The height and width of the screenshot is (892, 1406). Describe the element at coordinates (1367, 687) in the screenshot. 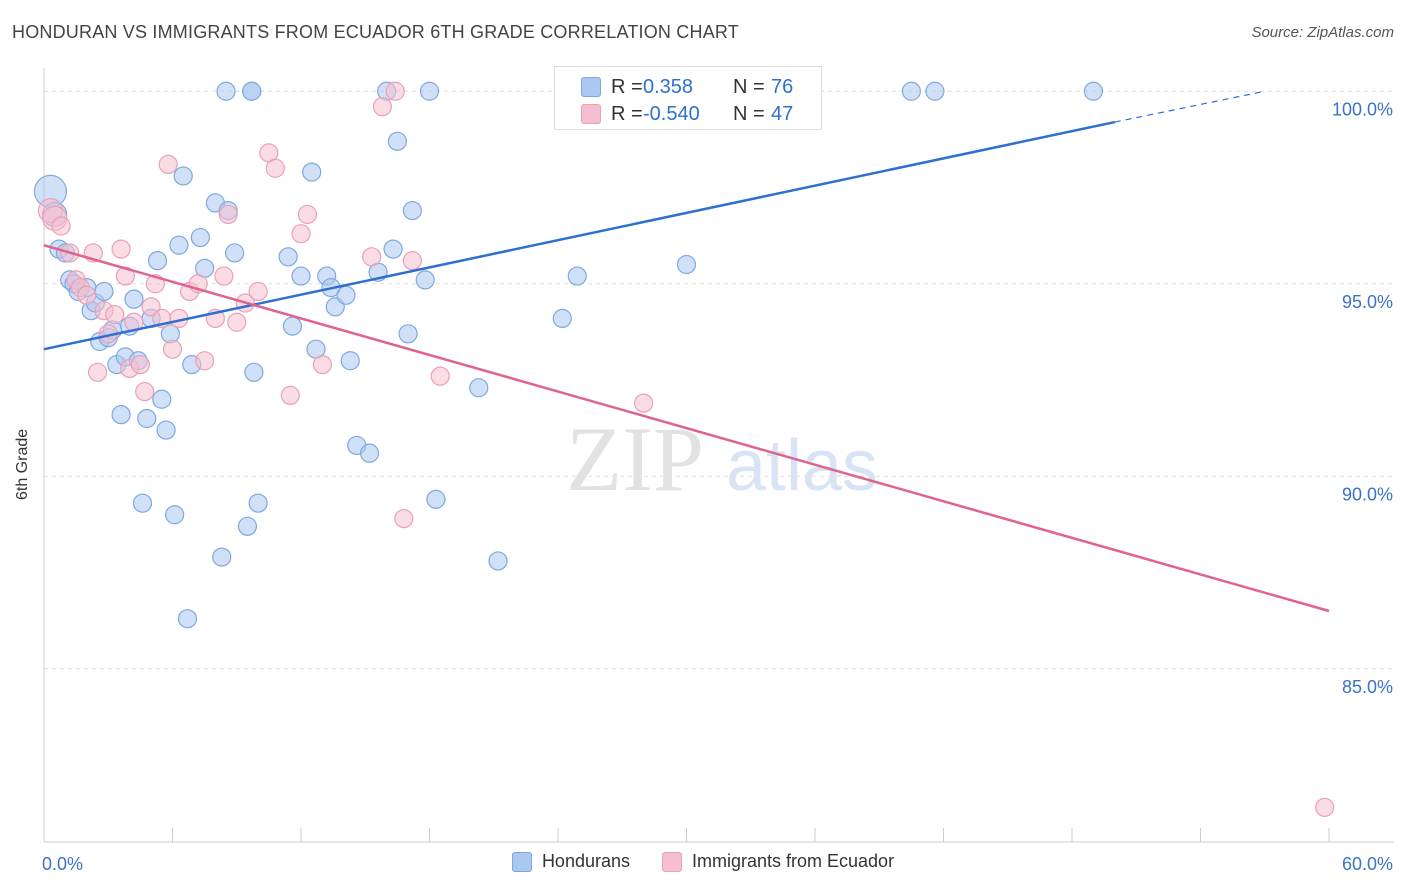

I see `y-tick-label: 85.0%` at that location.